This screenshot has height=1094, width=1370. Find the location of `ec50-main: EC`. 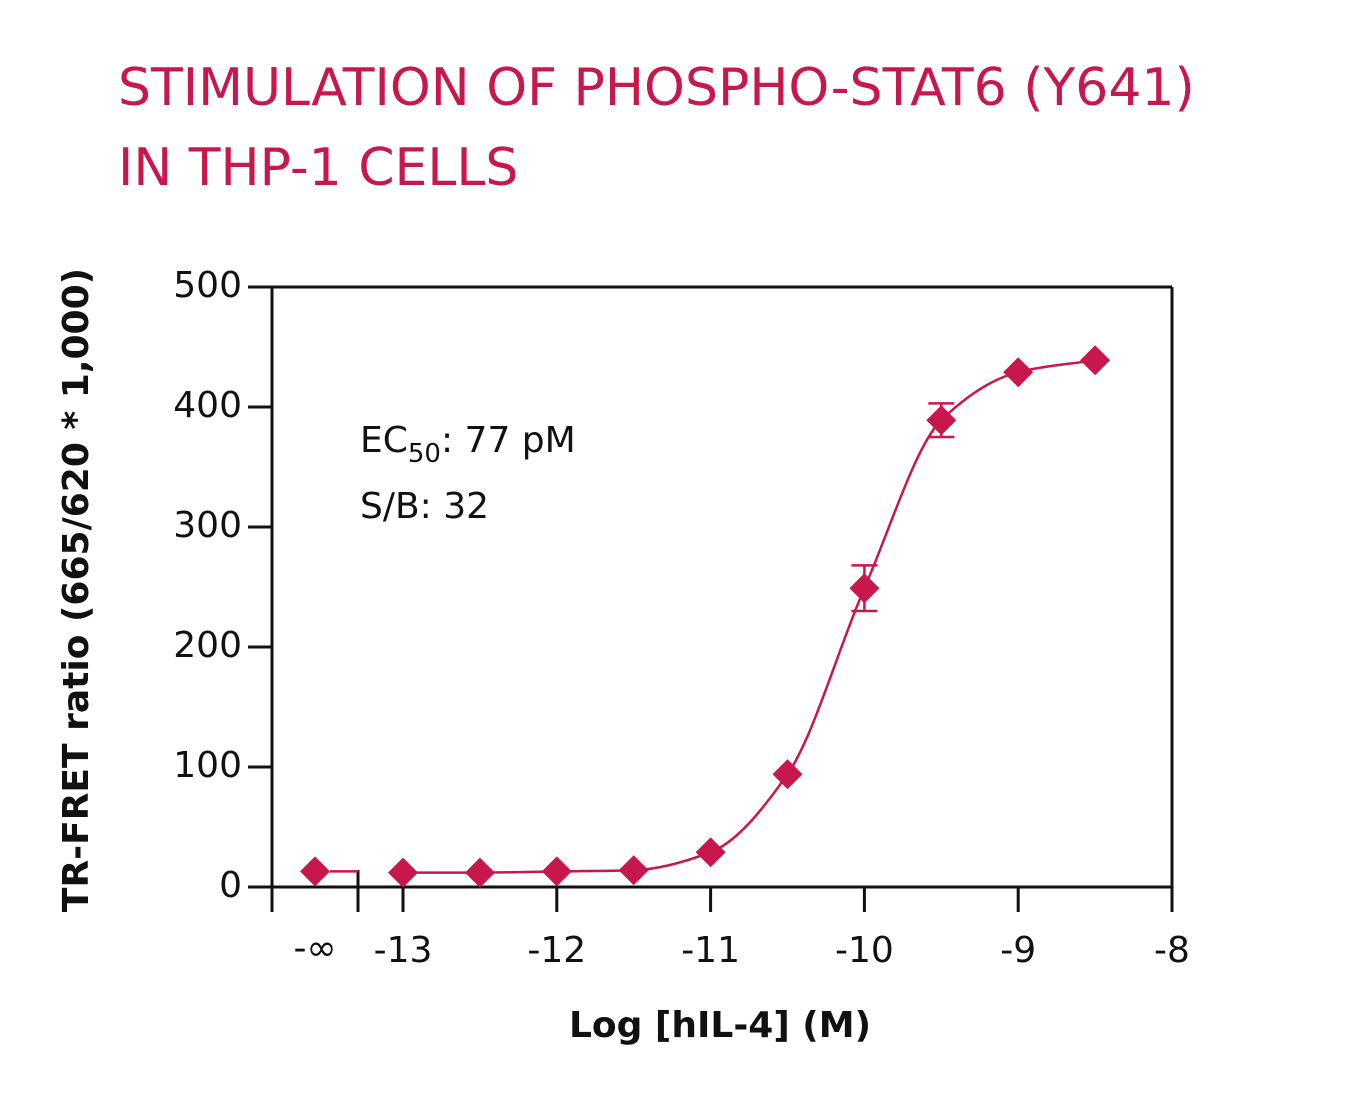

ec50-main: EC is located at coordinates (384, 440).